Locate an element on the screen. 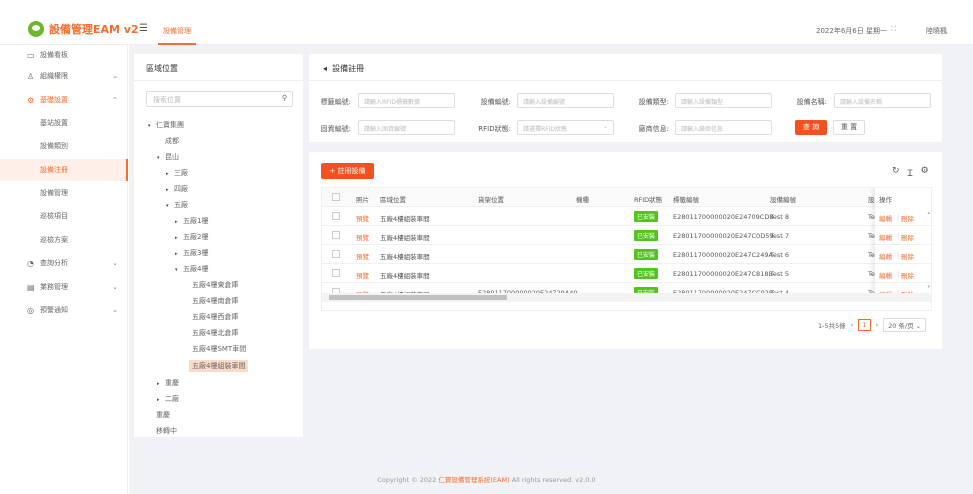 The height and width of the screenshot is (494, 973). input-field: 請輸入RFID標籤數據 is located at coordinates (406, 100).